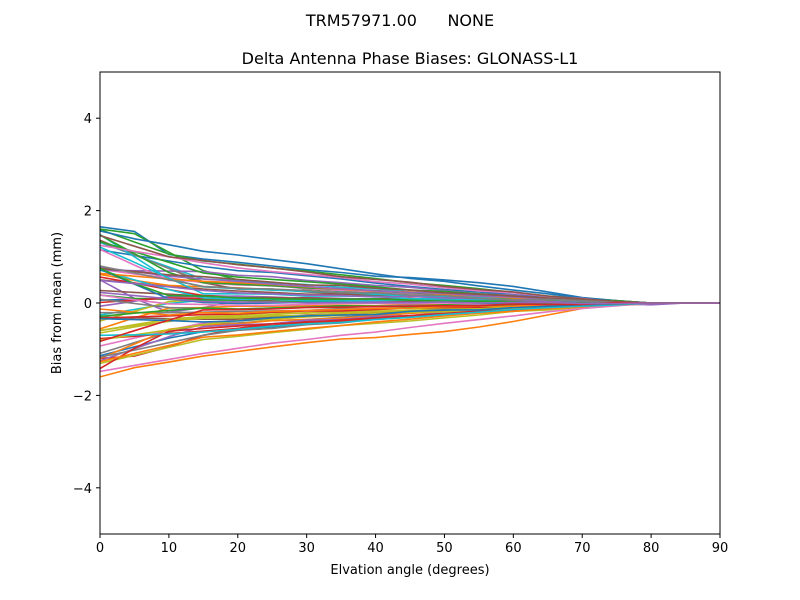  Describe the element at coordinates (651, 548) in the screenshot. I see `x-tick-label: 80` at that location.